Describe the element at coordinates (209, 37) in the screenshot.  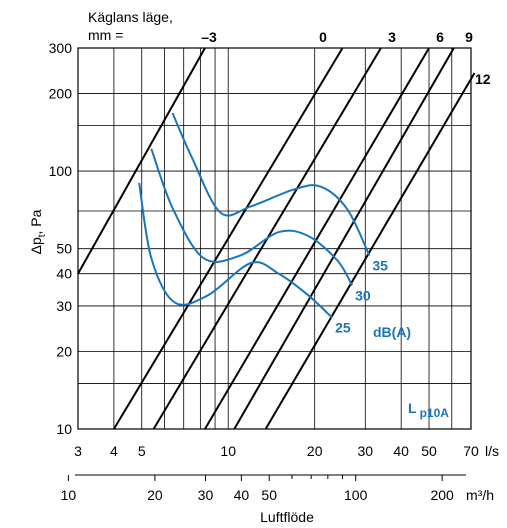
I see `cone-label: –3` at that location.